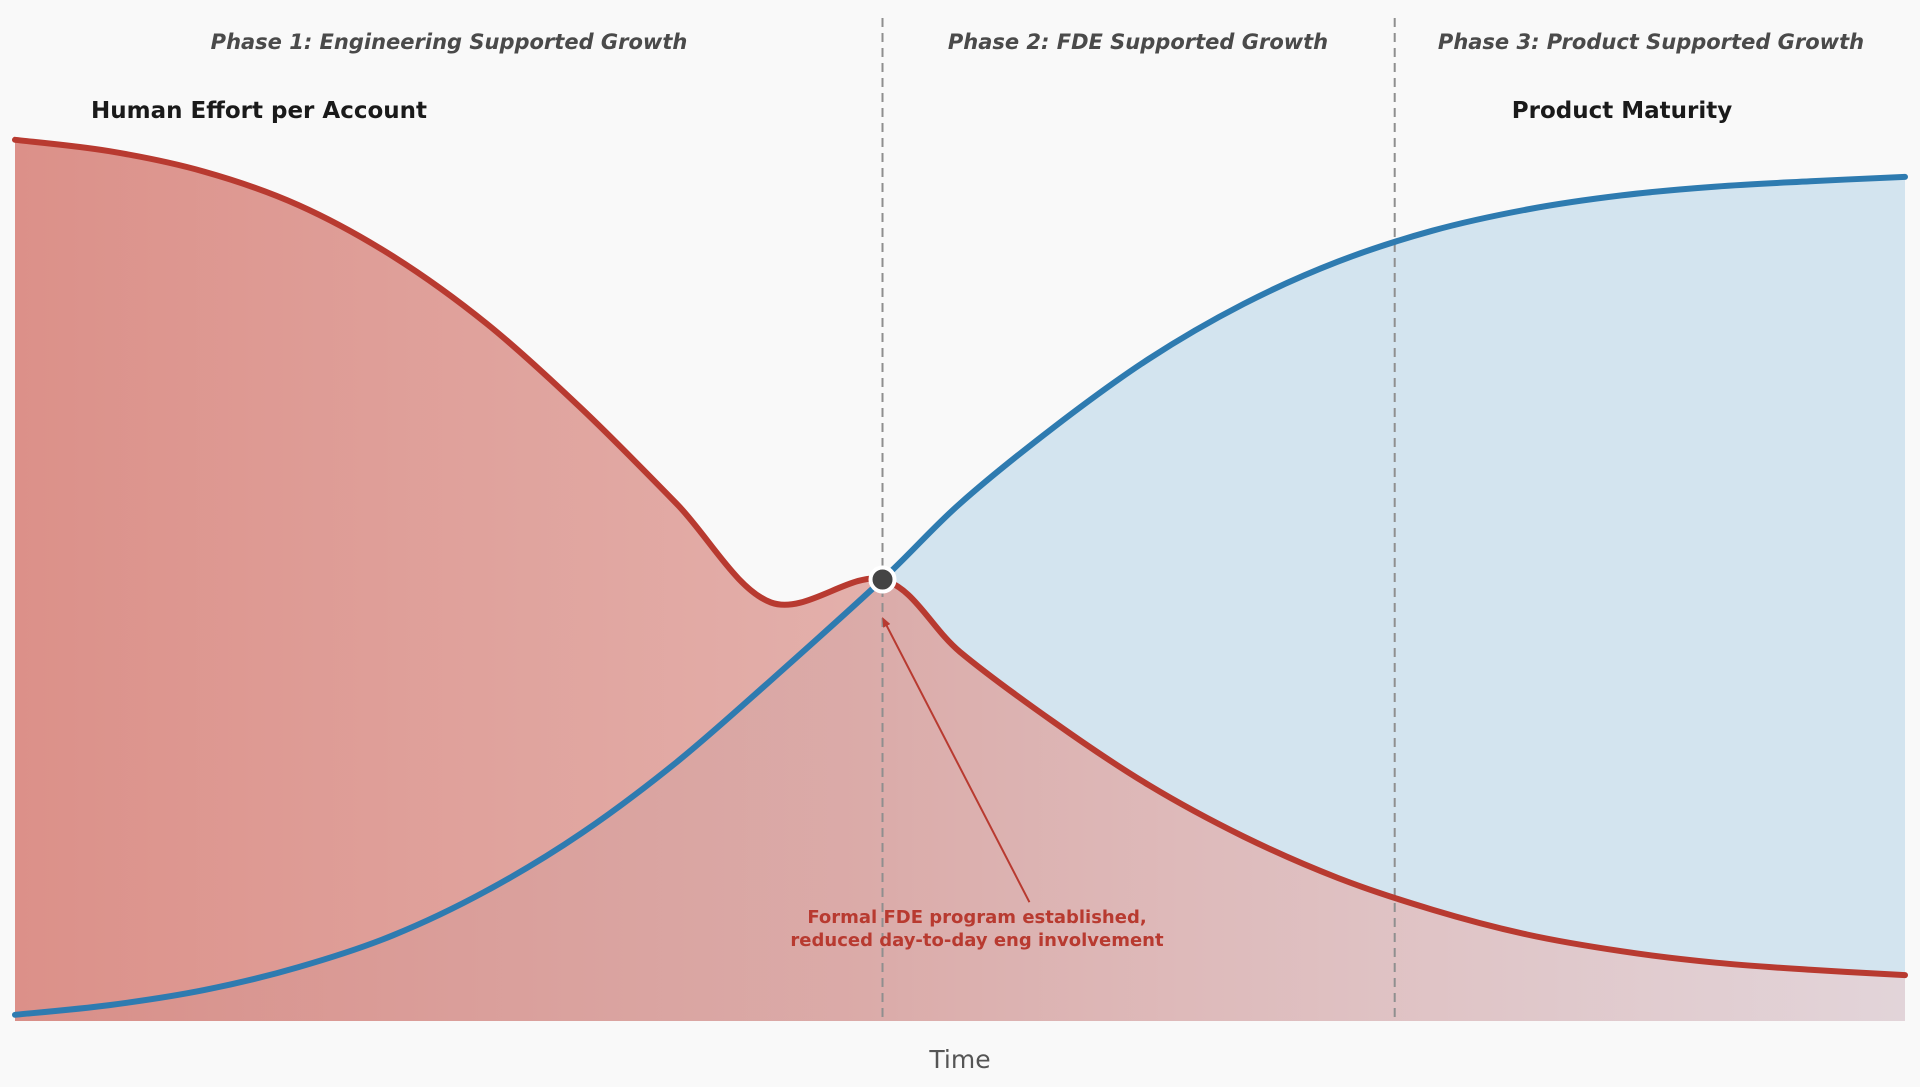 Image resolution: width=1920 pixels, height=1087 pixels. What do you see at coordinates (977, 940) in the screenshot?
I see `annotation-line-2: reduced day-to-day eng involvement` at bounding box center [977, 940].